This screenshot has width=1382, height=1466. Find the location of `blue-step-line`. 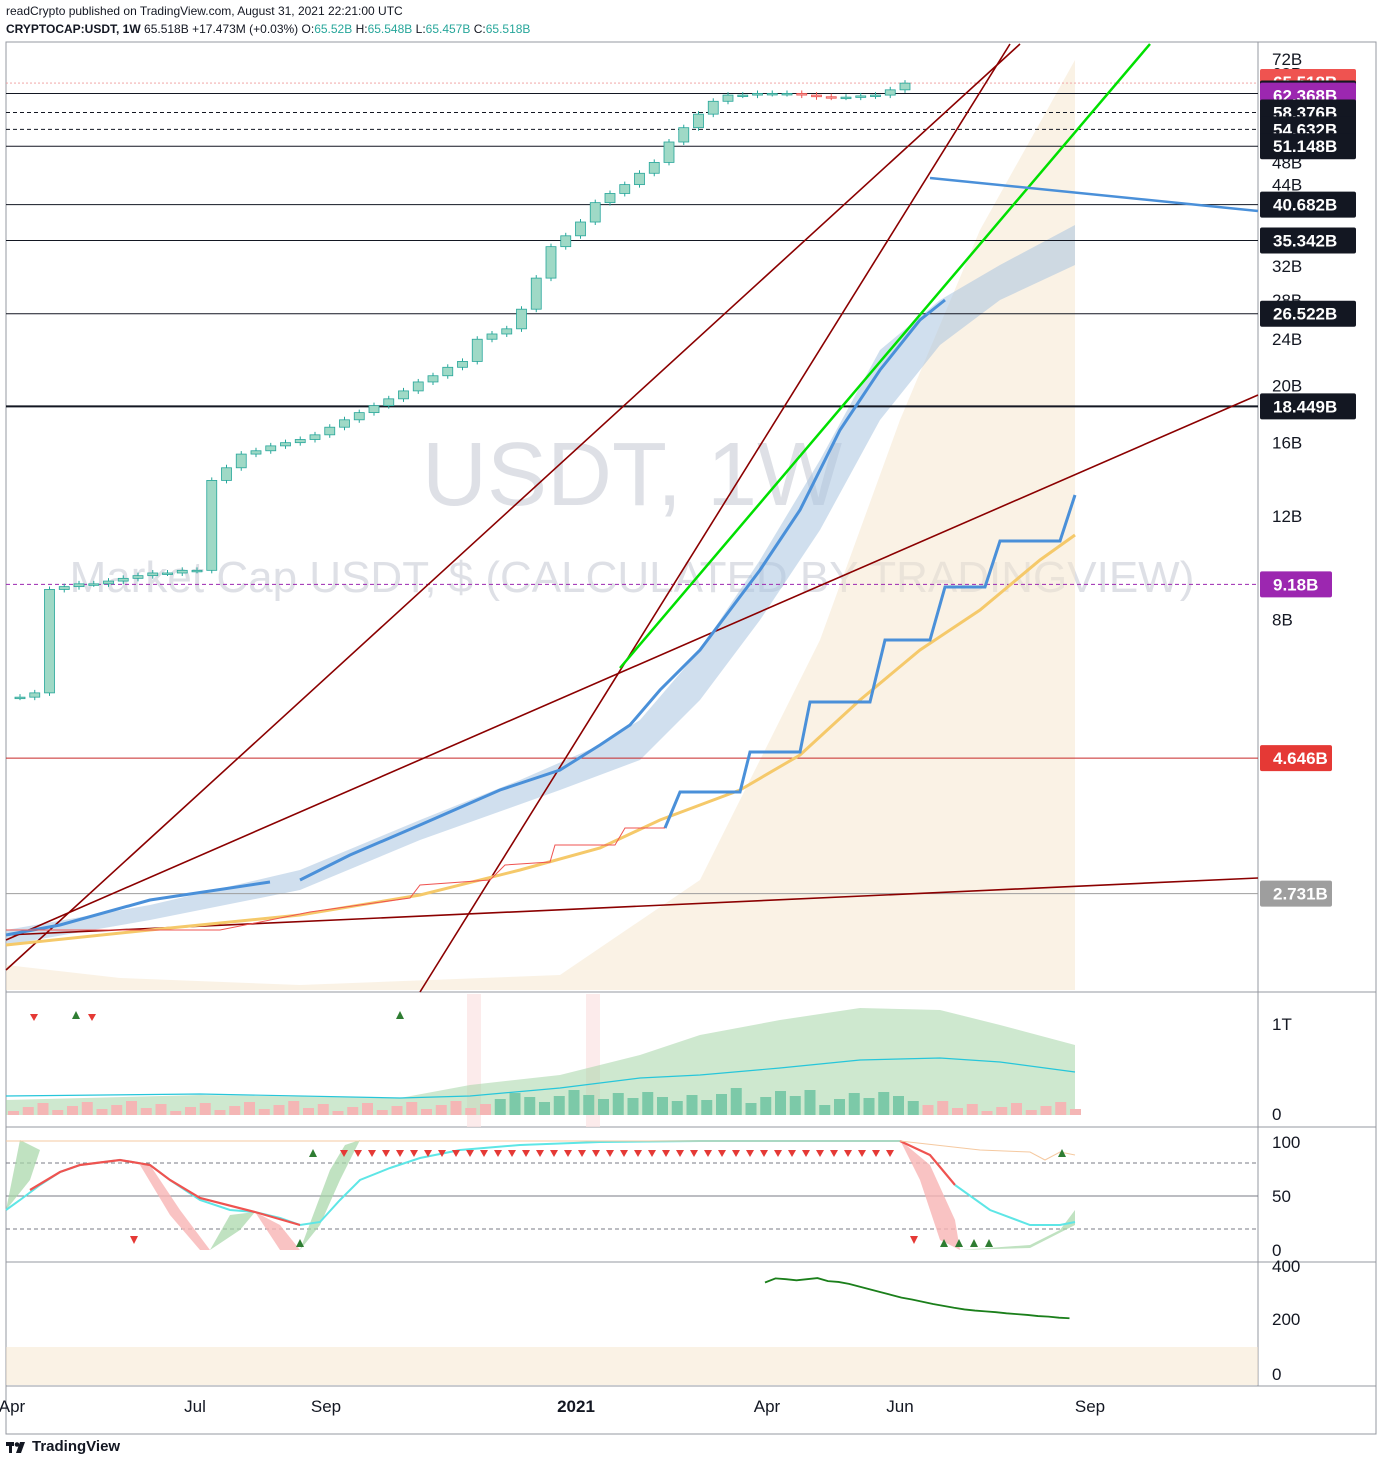

blue-step-line is located at coordinates (870, 661).